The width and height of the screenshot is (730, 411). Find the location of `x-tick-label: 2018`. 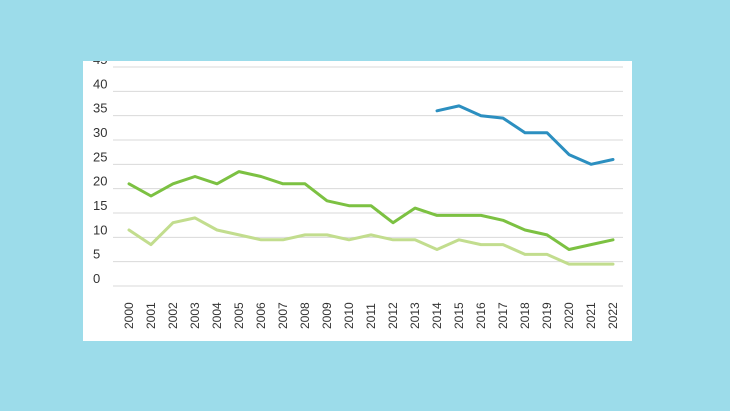

x-tick-label: 2018 is located at coordinates (525, 315).